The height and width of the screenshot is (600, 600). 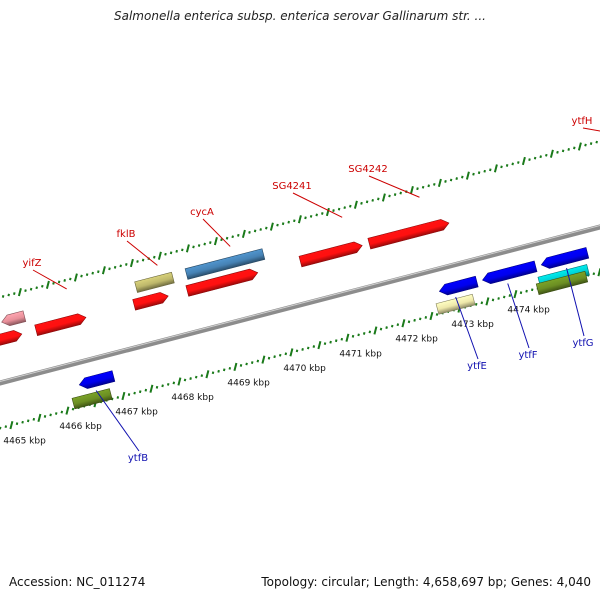 I want to click on gene-label: SG4241, so click(x=292, y=186).